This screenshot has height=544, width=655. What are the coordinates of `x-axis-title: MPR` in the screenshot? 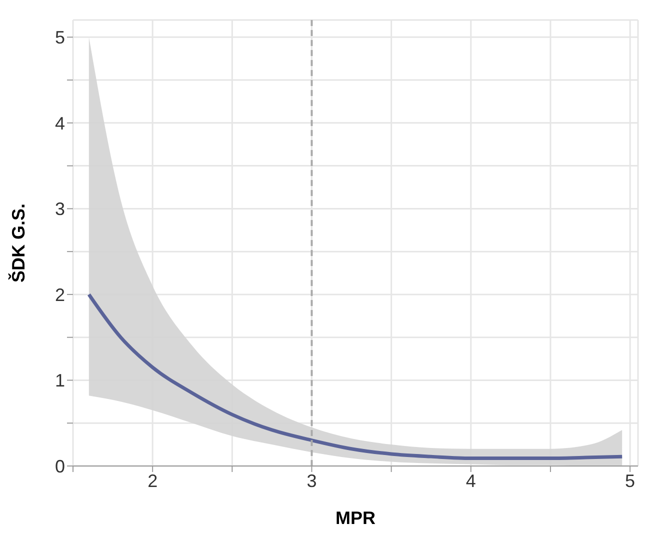 It's located at (356, 518).